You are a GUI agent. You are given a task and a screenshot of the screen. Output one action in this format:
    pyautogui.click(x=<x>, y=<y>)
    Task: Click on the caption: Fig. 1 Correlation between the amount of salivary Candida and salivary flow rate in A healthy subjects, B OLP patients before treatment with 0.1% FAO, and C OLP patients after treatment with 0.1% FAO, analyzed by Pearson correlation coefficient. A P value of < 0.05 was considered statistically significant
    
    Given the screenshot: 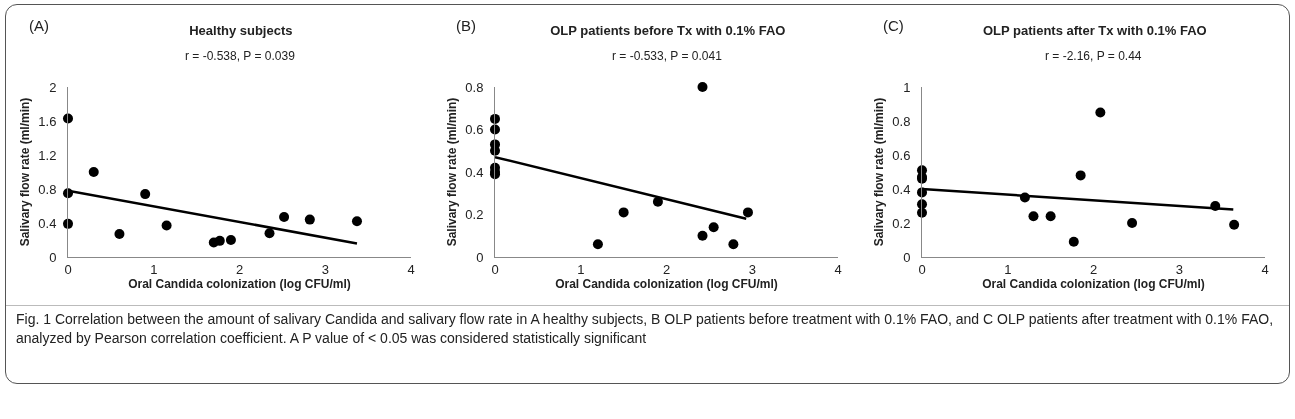 What is the action you would take?
    pyautogui.click(x=647, y=328)
    